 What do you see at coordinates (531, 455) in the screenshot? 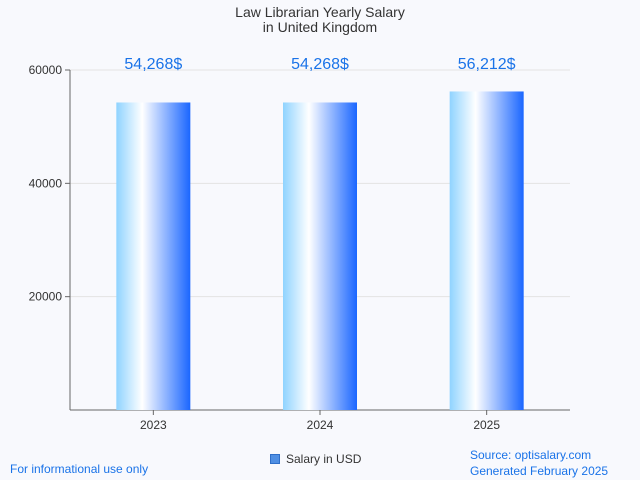
I see `source-text: Source: optisalary.com` at bounding box center [531, 455].